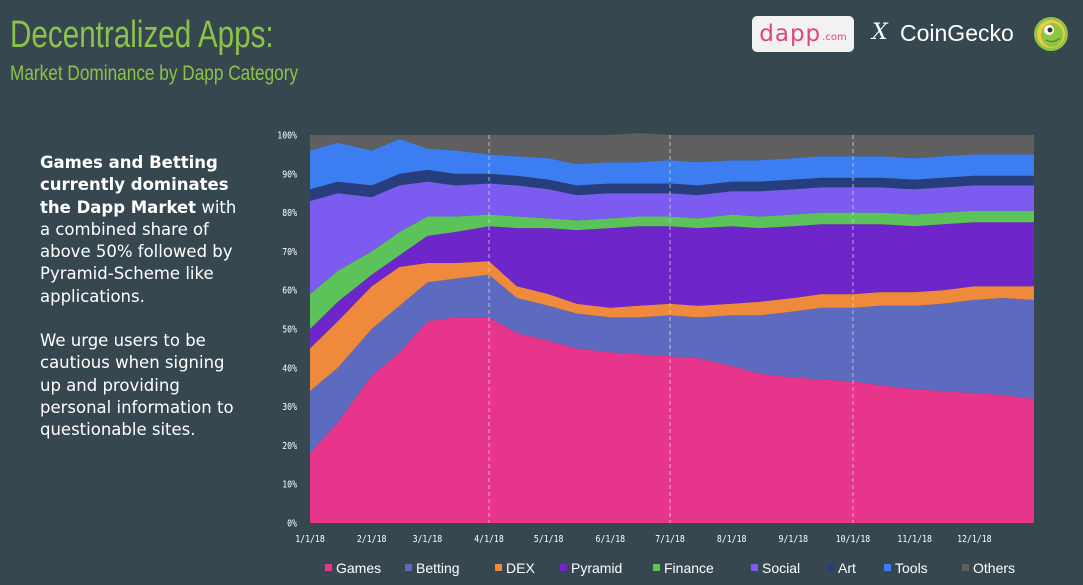 This screenshot has width=1083, height=585. I want to click on legend-label: Finance, so click(689, 568).